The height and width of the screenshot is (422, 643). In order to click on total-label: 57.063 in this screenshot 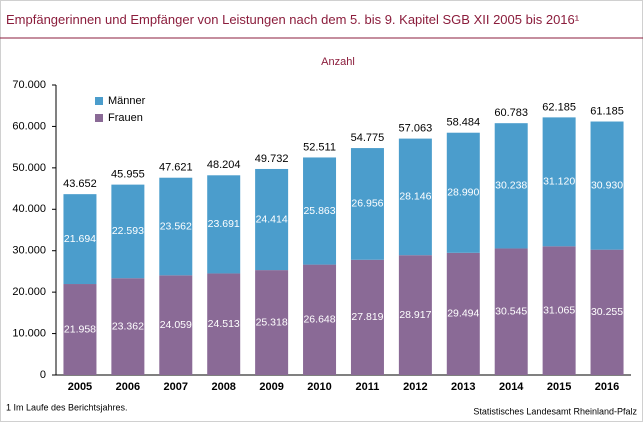, I will do `click(416, 129)`.